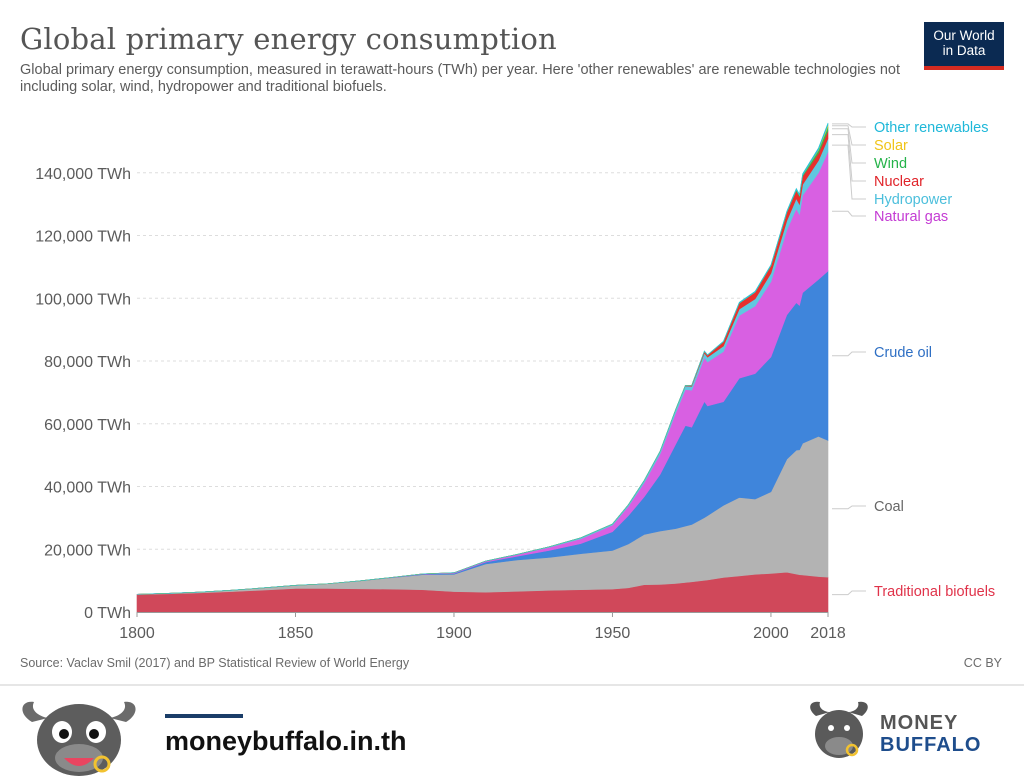 The image size is (1024, 783). What do you see at coordinates (891, 146) in the screenshot?
I see `legend-label-solar: Solar` at bounding box center [891, 146].